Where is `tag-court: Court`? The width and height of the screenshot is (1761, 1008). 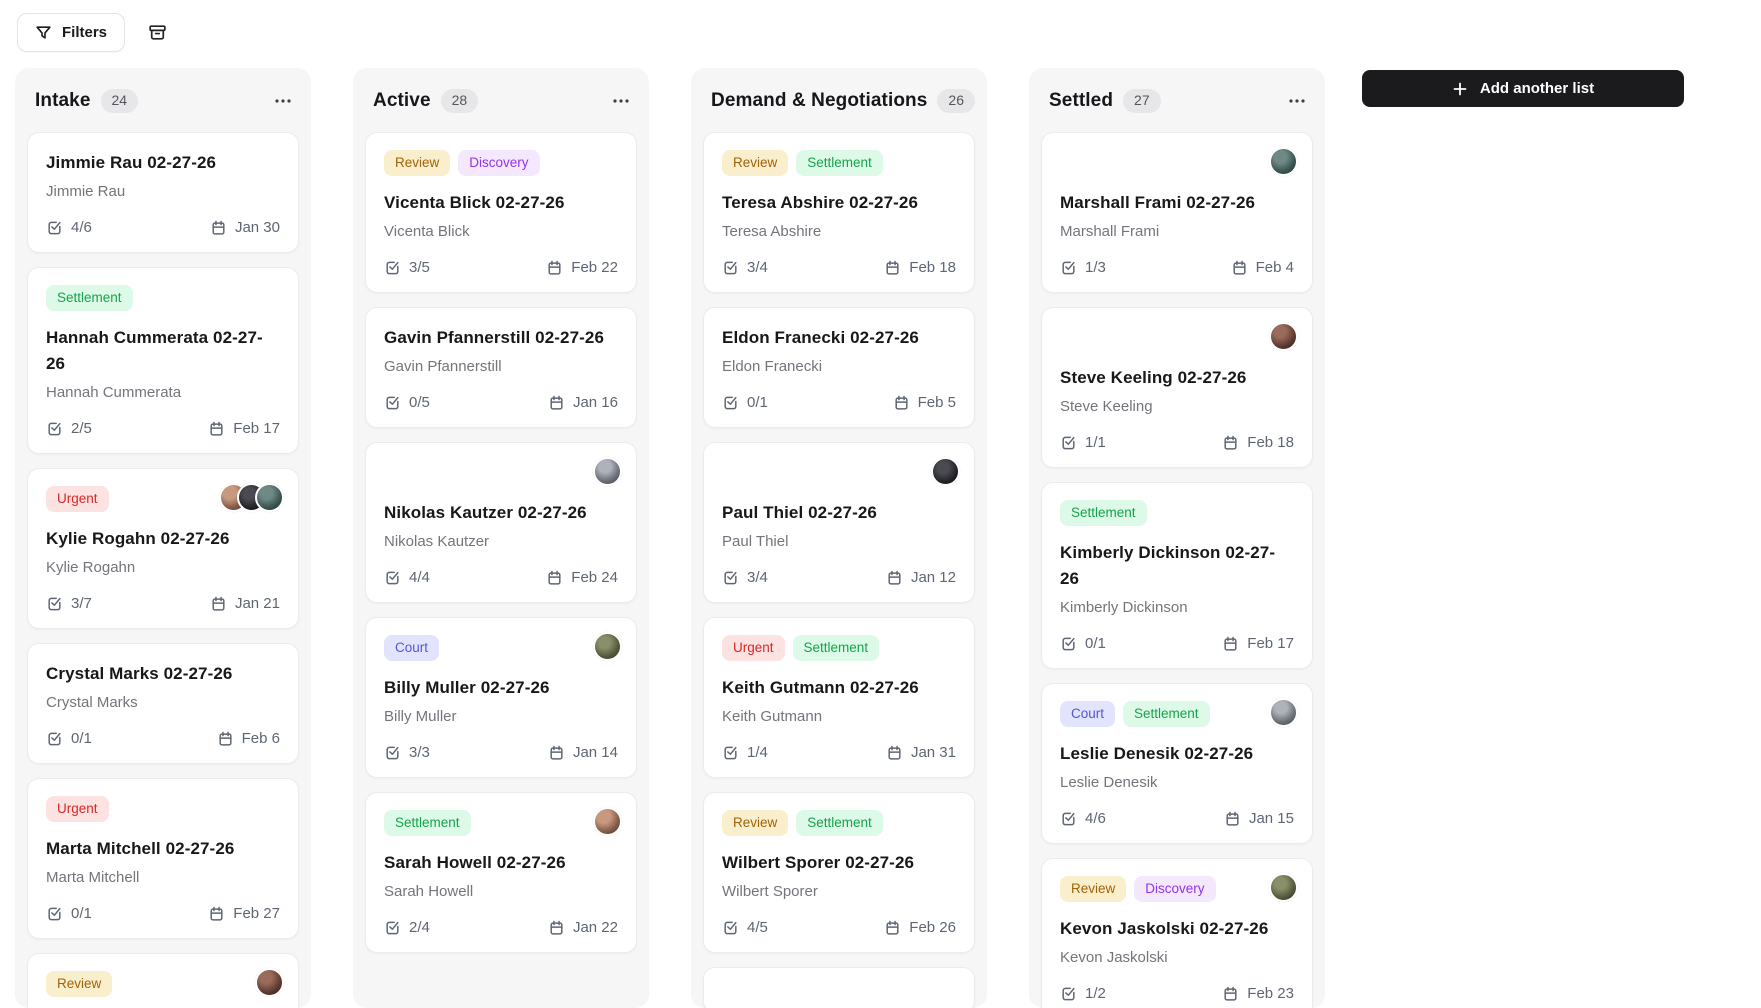
tag-court: Court is located at coordinates (1087, 714).